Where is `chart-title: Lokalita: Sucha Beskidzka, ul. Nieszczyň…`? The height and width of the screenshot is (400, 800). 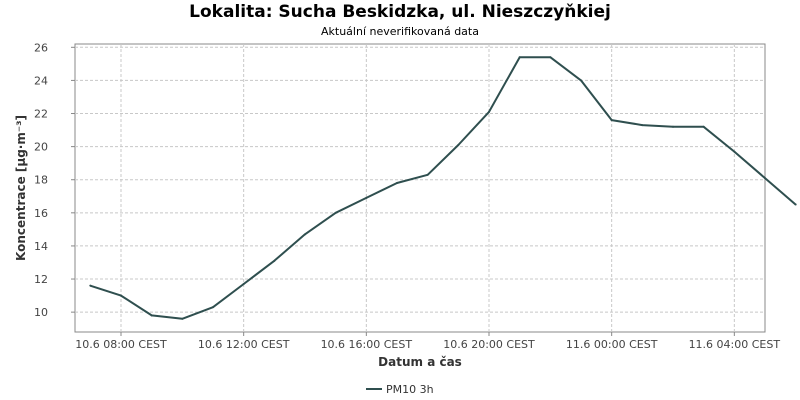
chart-title: Lokalita: Sucha Beskidzka, ul. Nieszczyň… is located at coordinates (400, 12).